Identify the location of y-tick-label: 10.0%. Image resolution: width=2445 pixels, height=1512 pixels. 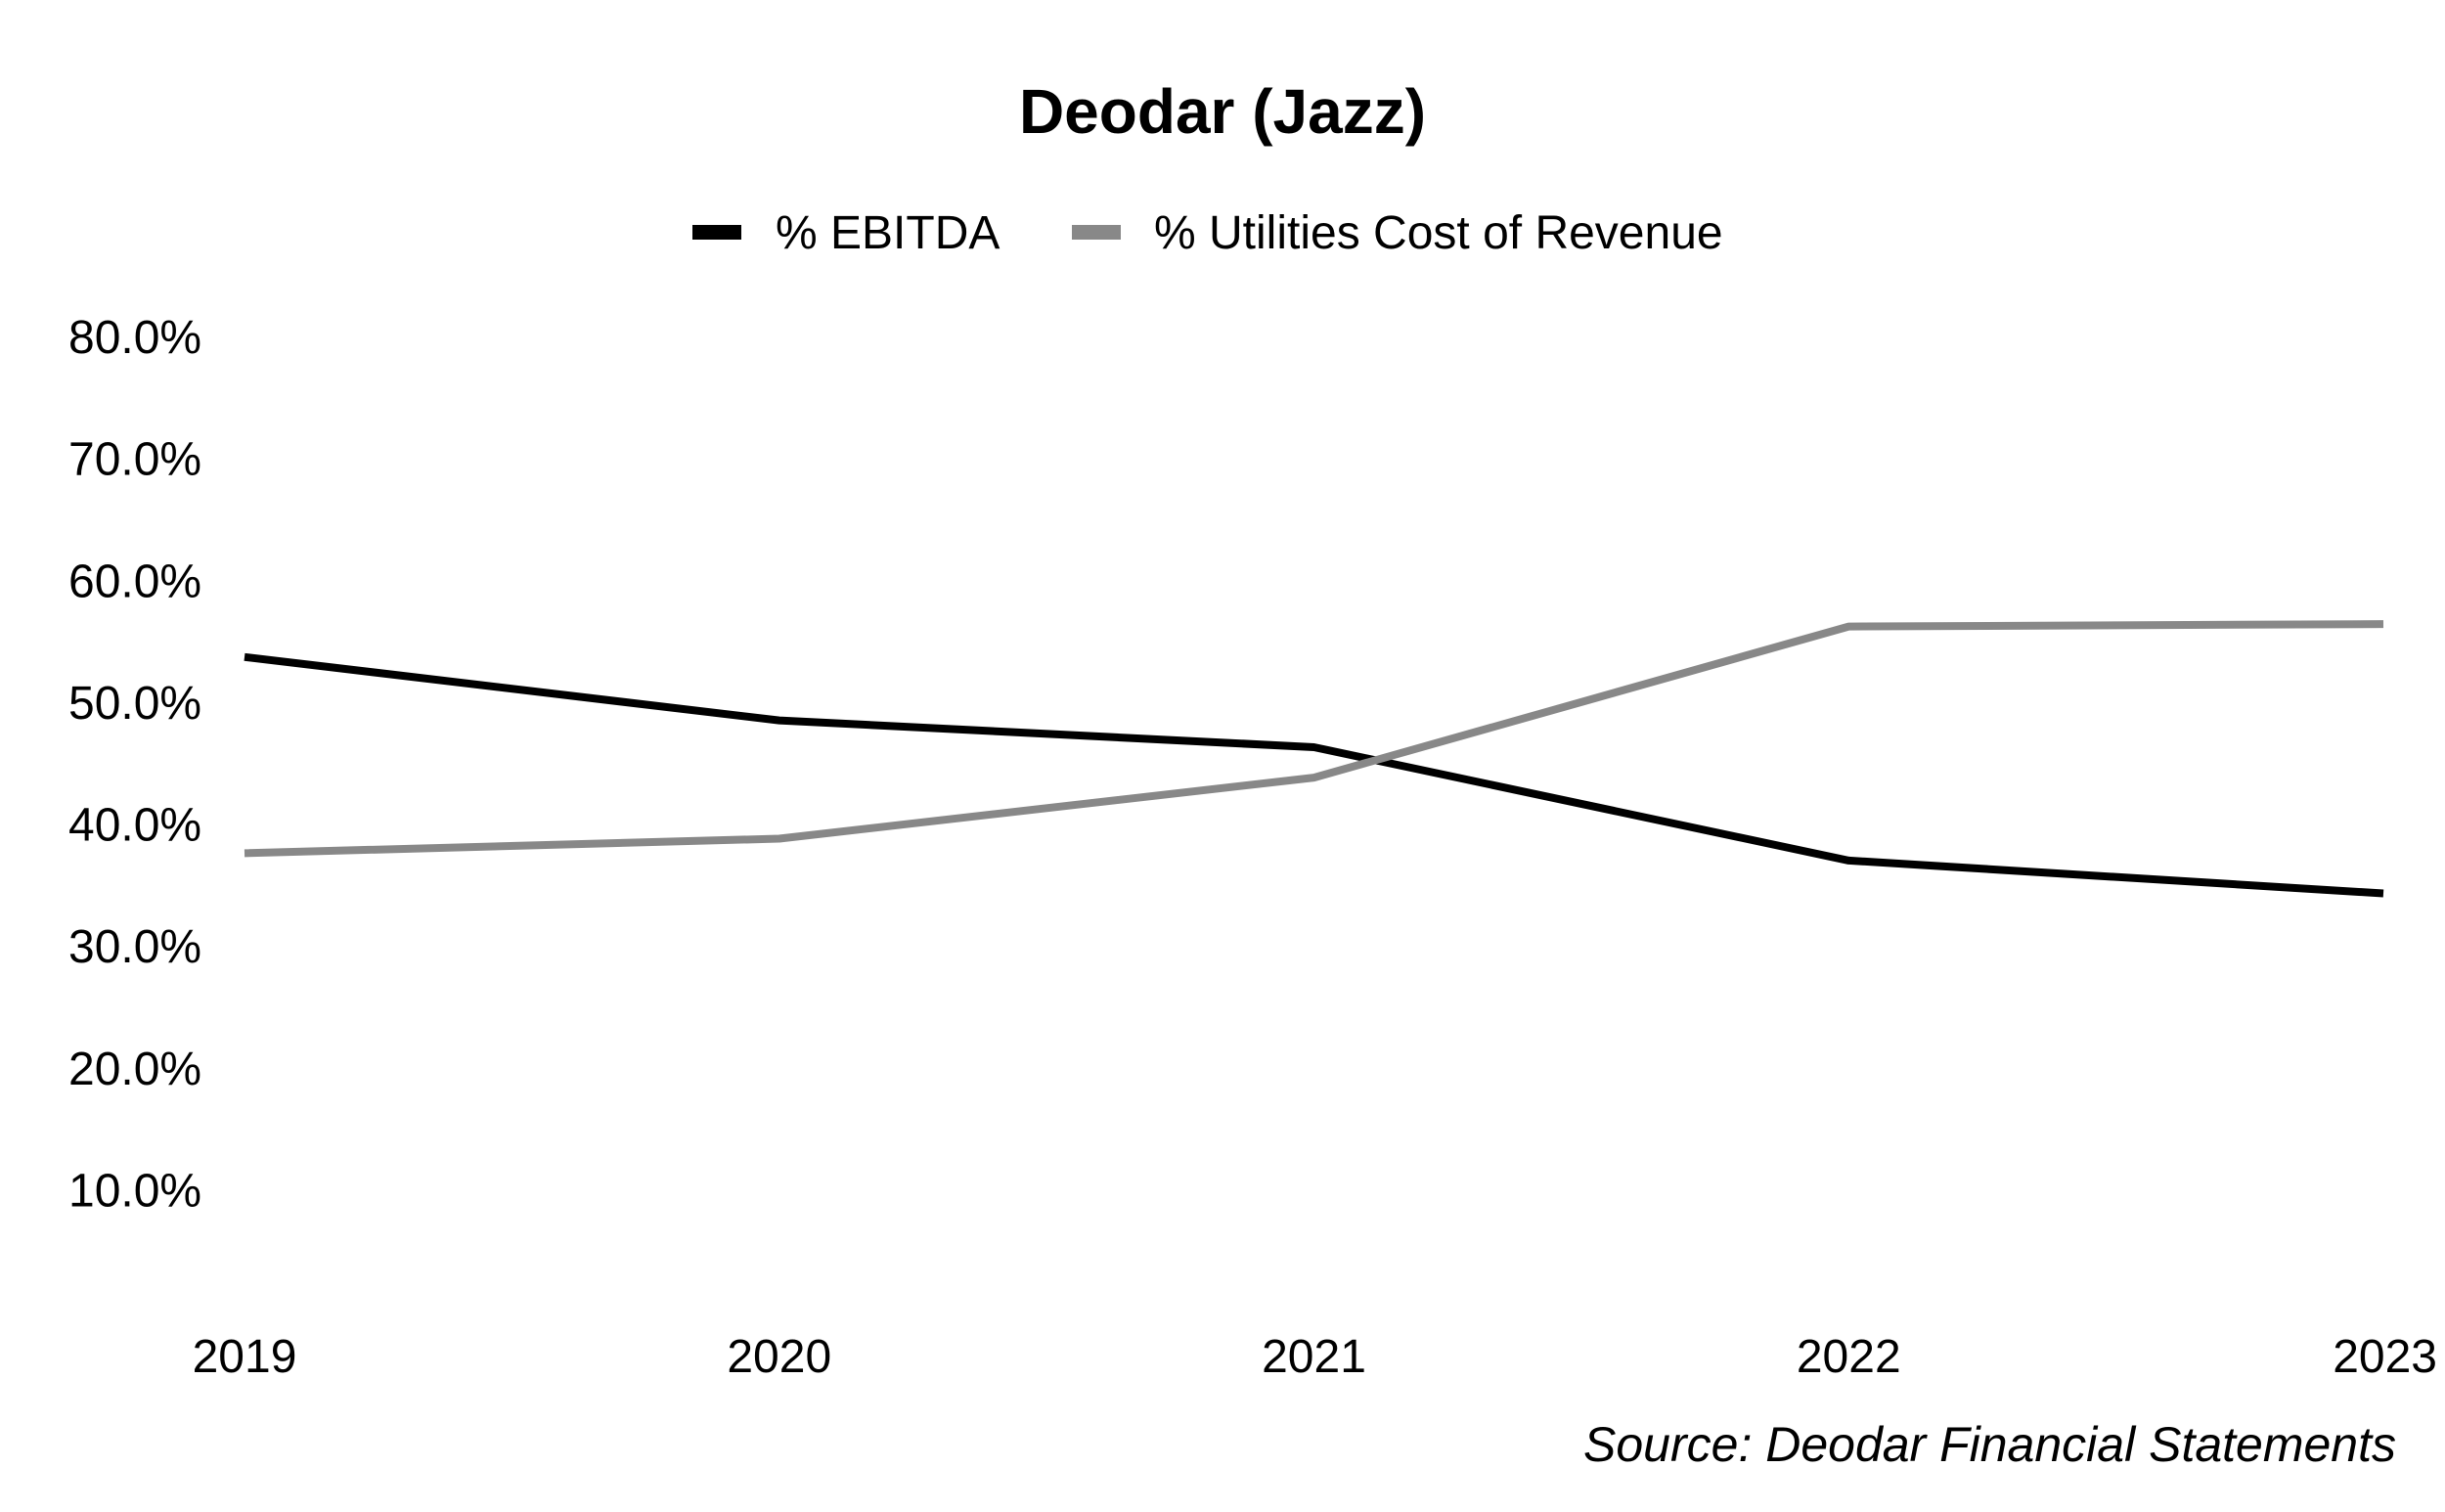
(134, 1191).